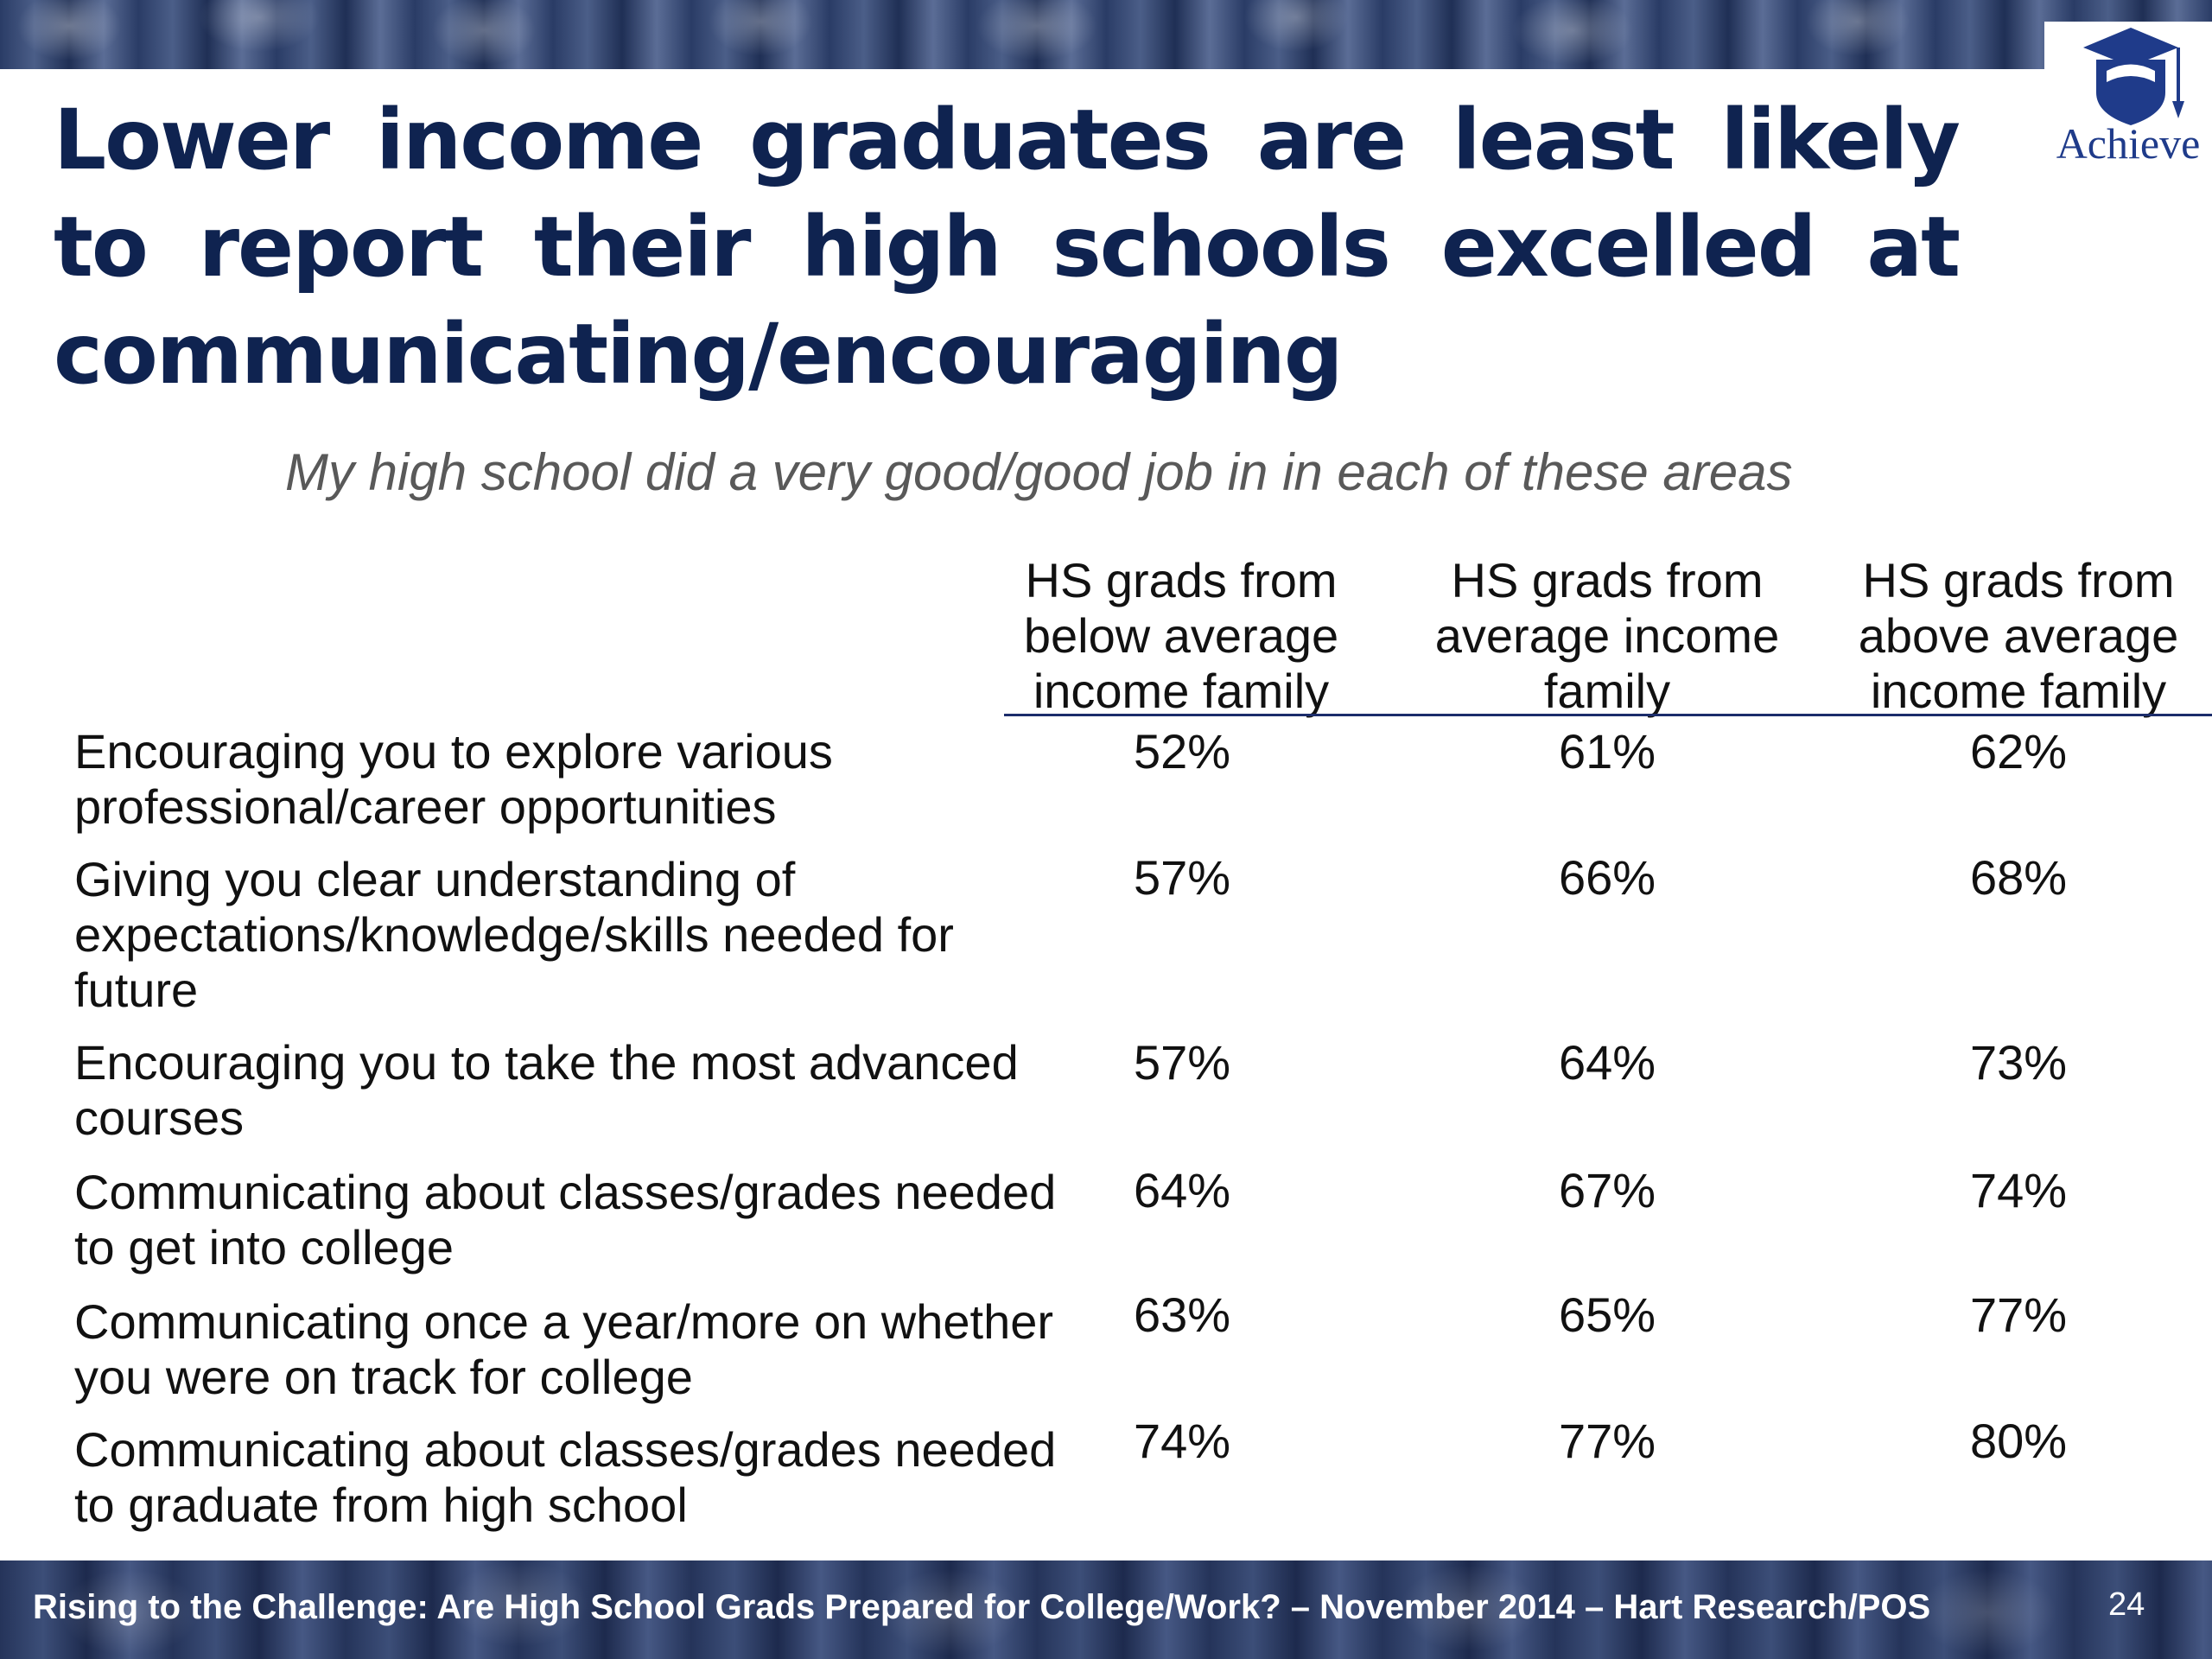  Describe the element at coordinates (2018, 751) in the screenshot. I see `table-cell: 62%` at that location.